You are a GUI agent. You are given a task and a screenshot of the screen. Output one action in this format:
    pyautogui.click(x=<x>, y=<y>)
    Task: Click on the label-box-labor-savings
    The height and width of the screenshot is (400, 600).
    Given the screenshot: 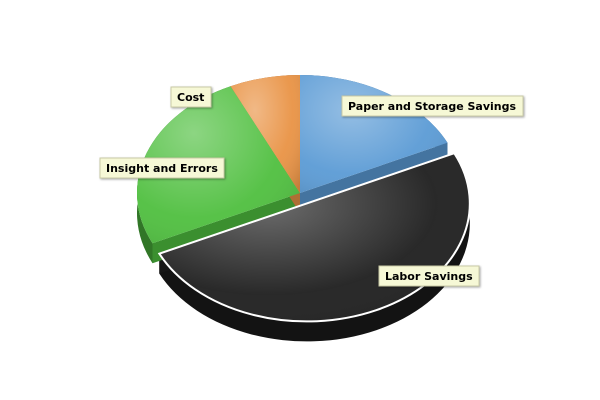 What is the action you would take?
    pyautogui.click(x=429, y=276)
    